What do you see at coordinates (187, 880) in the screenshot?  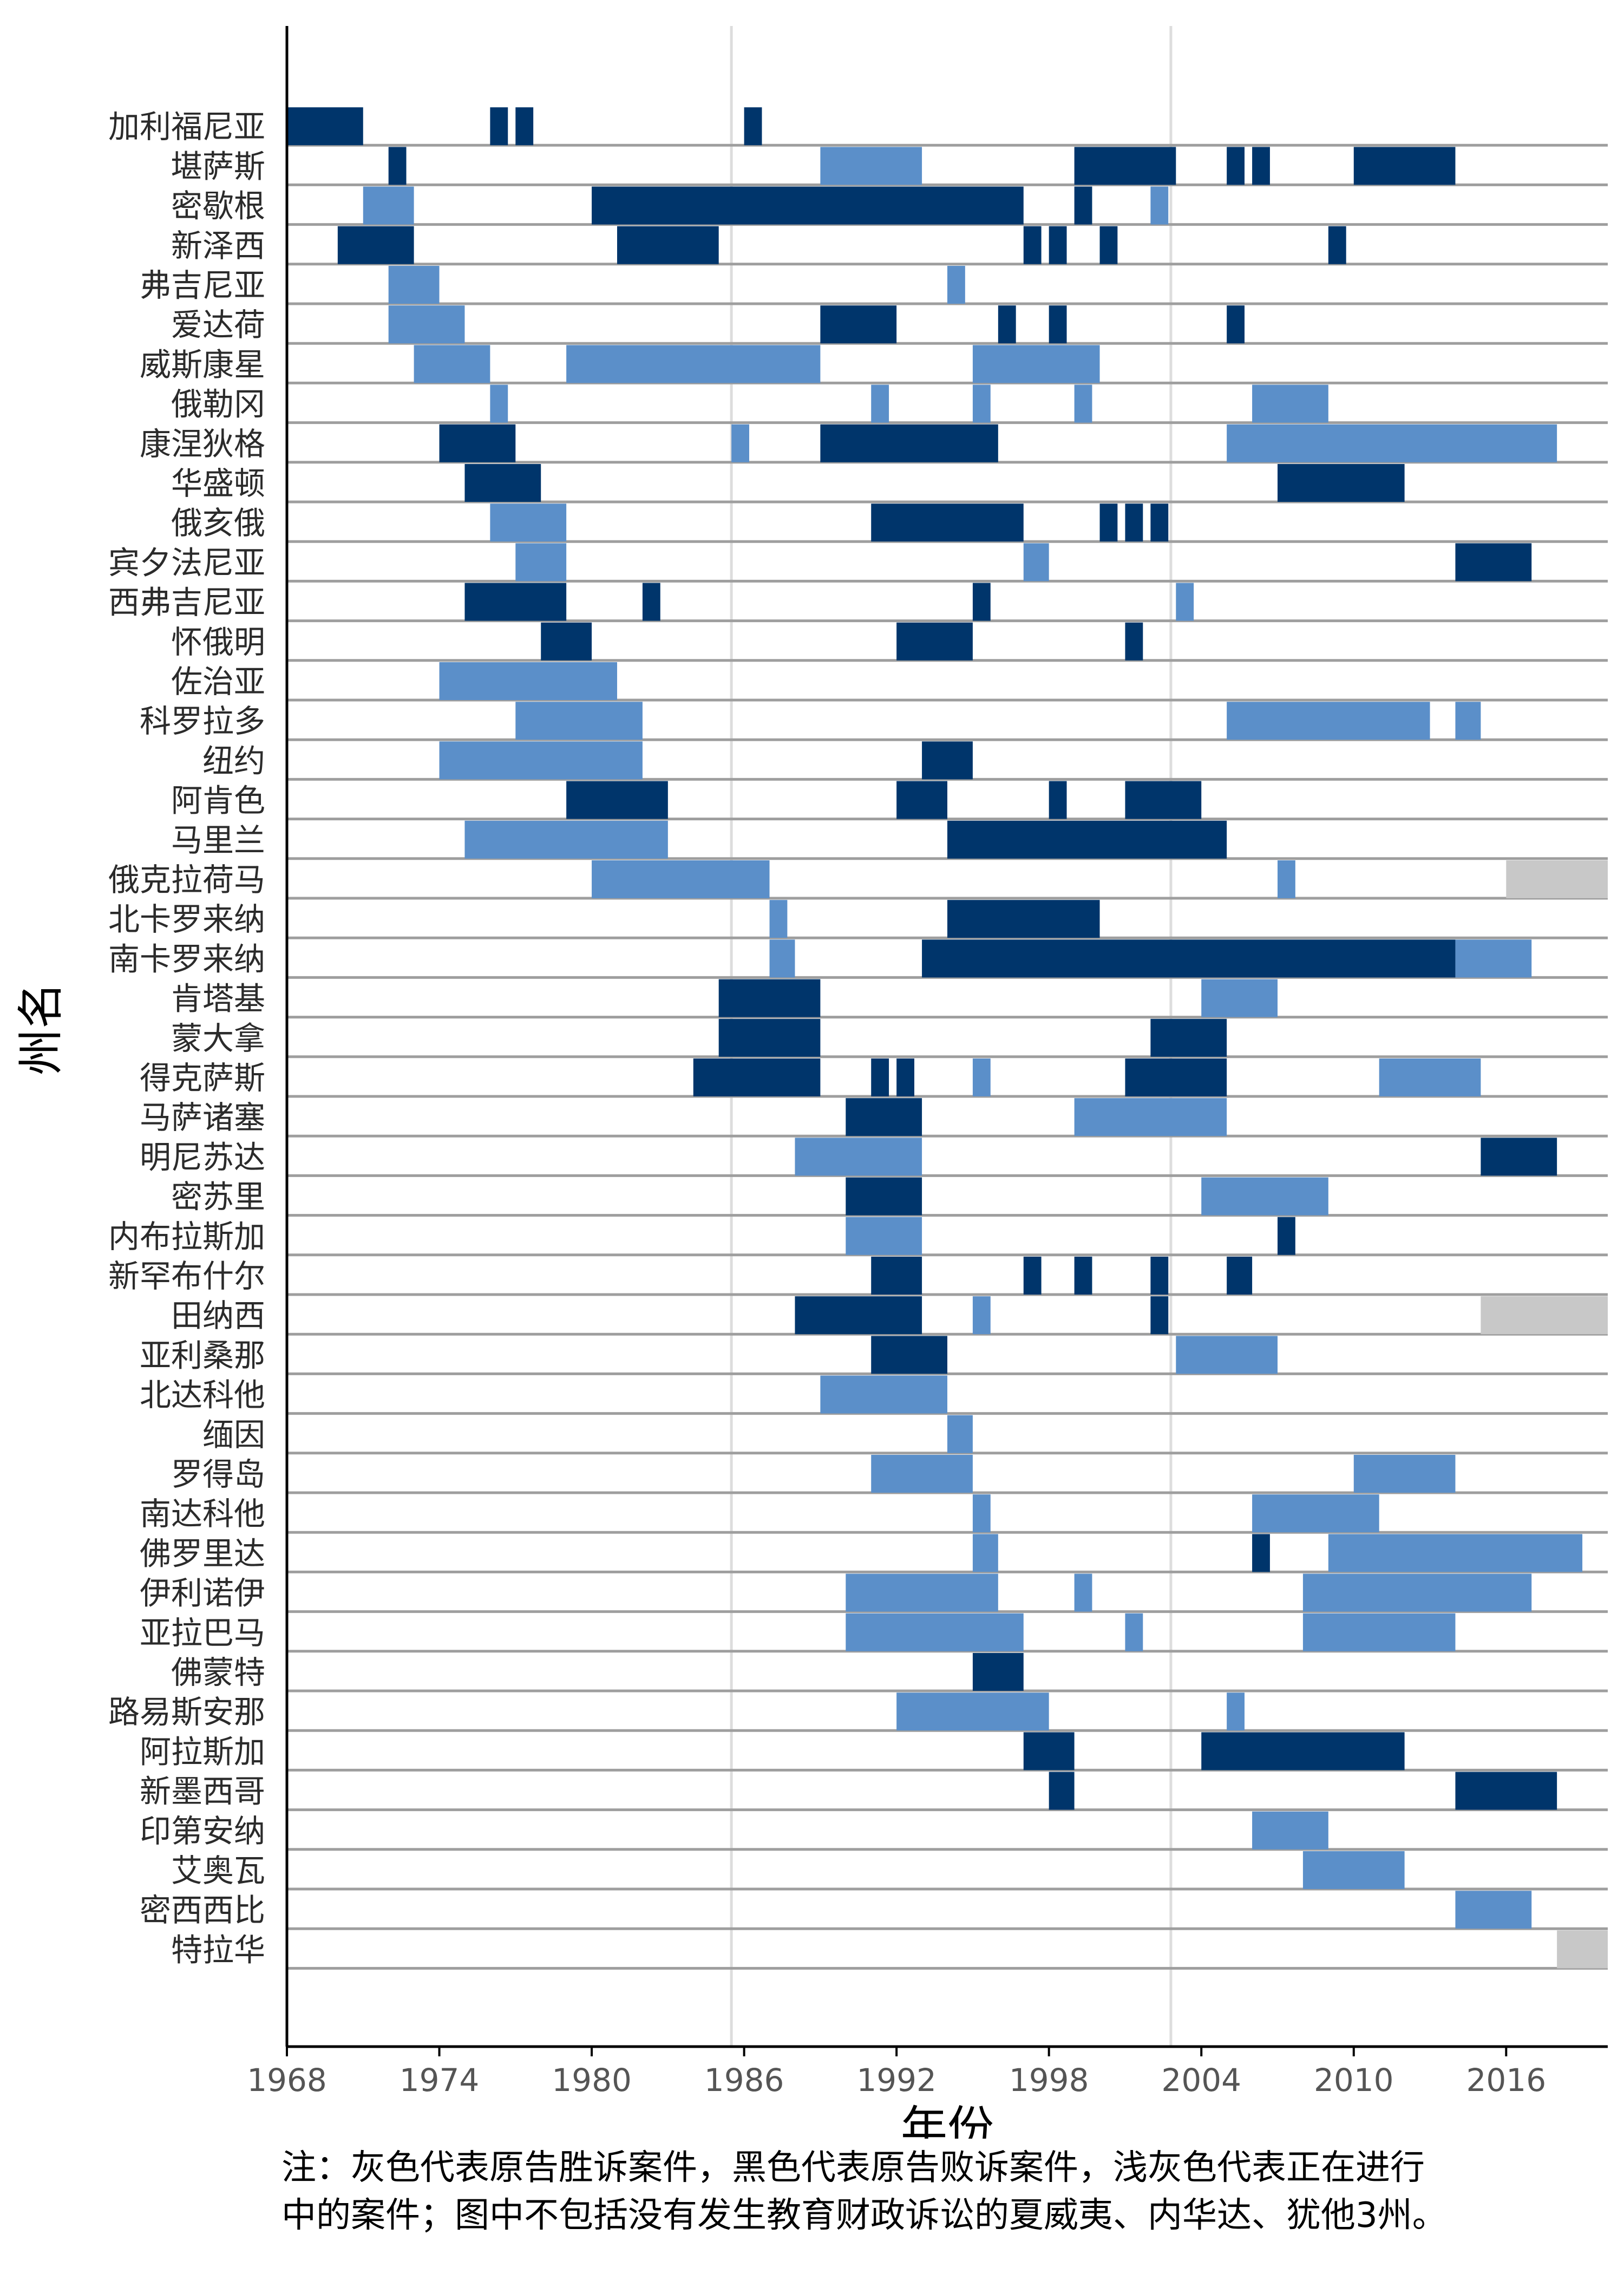 I see `state-label: 俄克拉荷马` at bounding box center [187, 880].